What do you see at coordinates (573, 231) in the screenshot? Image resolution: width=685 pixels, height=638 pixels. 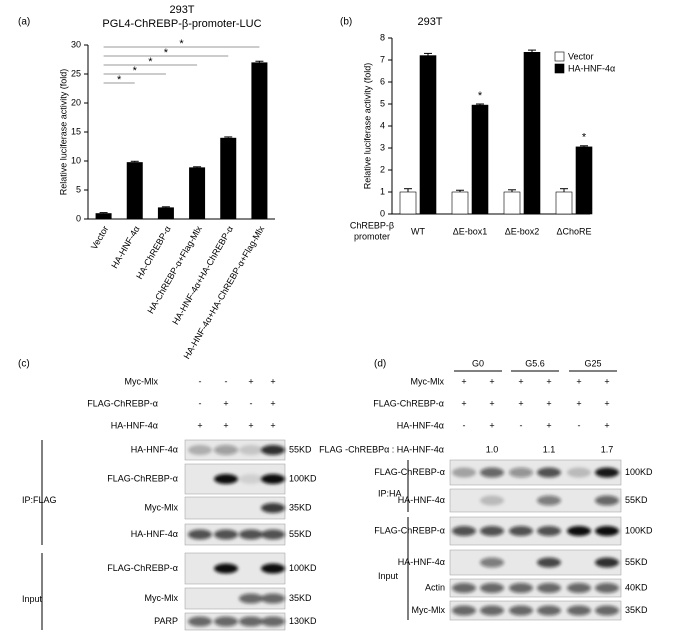 I see `x-tick-label: ΔChoRE` at bounding box center [573, 231].